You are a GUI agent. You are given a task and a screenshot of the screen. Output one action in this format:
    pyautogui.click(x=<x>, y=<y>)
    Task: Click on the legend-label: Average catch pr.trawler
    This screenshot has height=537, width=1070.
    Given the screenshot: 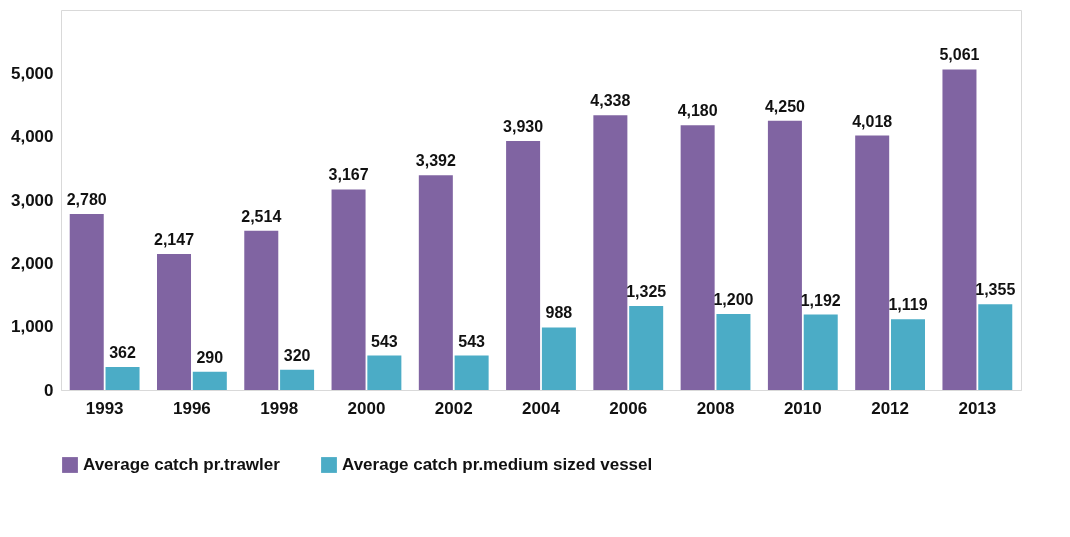 What is the action you would take?
    pyautogui.click(x=182, y=464)
    